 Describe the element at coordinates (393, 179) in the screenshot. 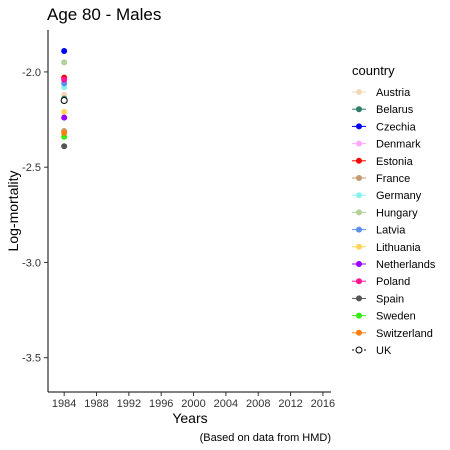

I see `legend-label: France` at that location.